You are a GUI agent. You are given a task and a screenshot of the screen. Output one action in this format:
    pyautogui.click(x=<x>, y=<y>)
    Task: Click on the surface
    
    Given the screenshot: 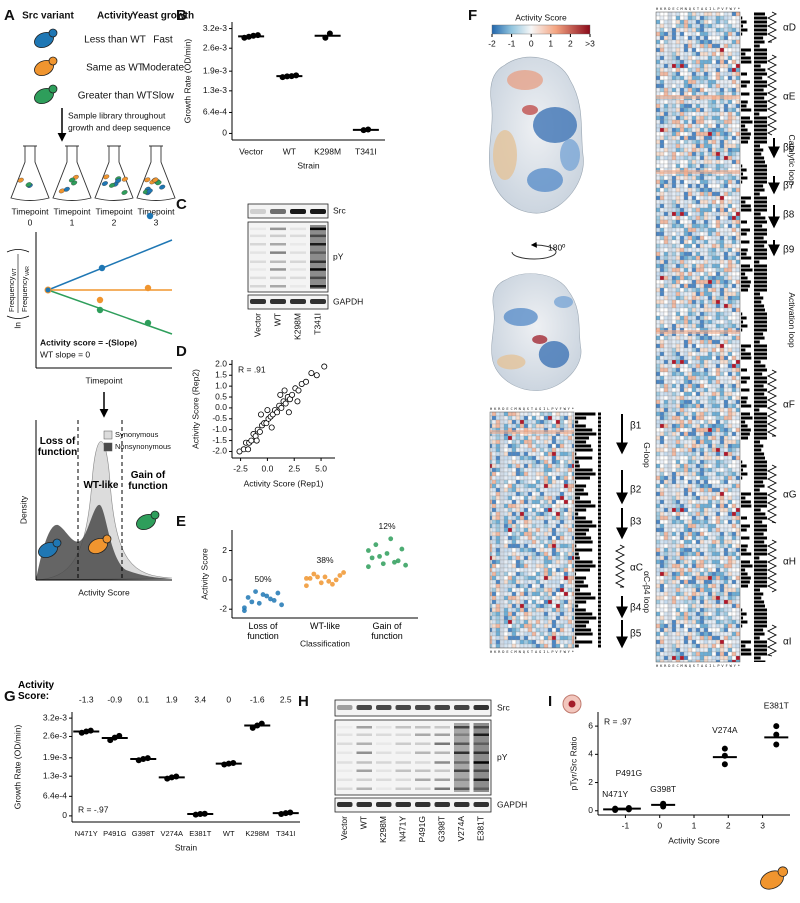 What is the action you would take?
    pyautogui.click(x=536, y=332)
    